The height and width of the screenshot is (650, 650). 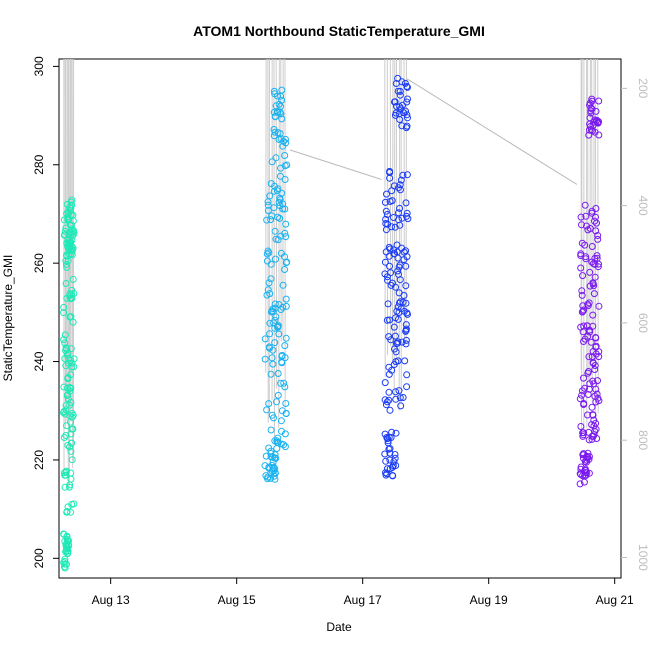 I want to click on y-axis-right: 200 400 600 800 1000, so click(x=635, y=324).